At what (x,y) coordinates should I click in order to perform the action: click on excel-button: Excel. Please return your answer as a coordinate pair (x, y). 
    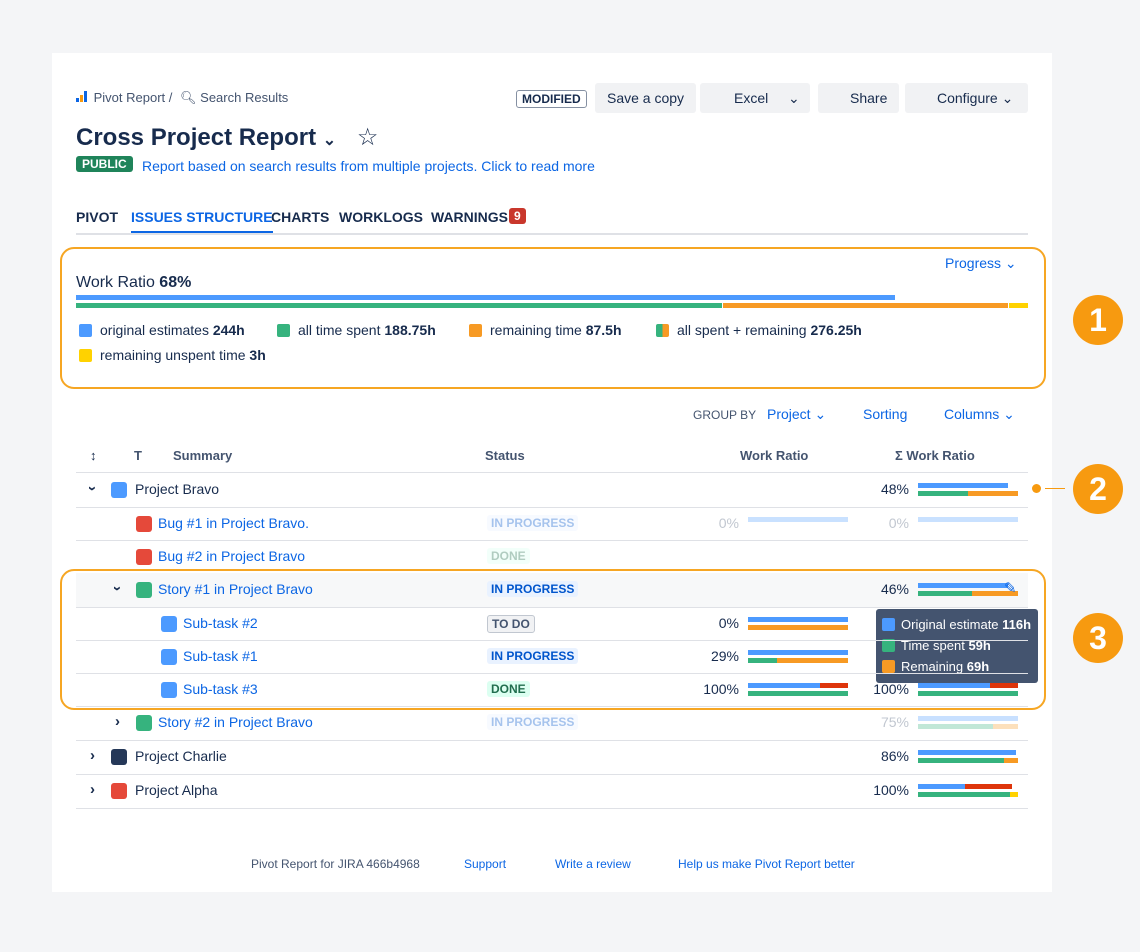
    Looking at the image, I should click on (743, 98).